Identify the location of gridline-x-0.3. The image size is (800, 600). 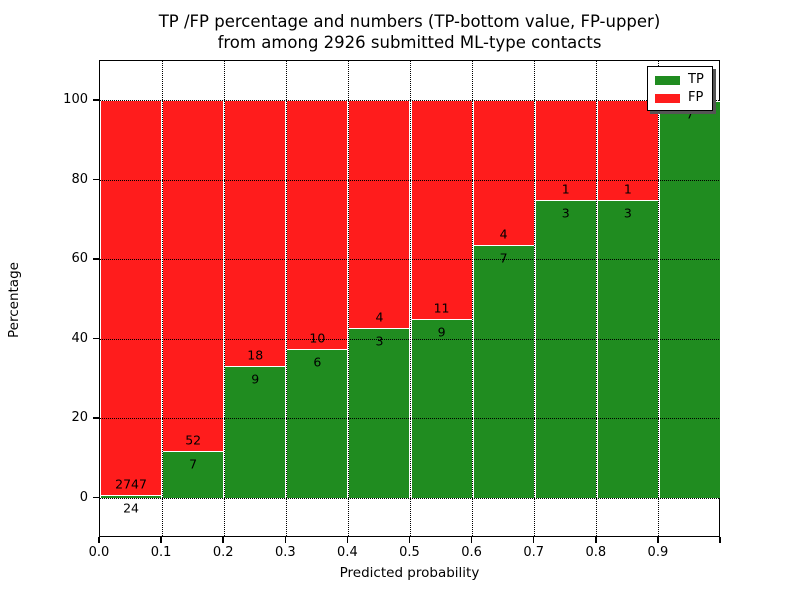
(286, 298).